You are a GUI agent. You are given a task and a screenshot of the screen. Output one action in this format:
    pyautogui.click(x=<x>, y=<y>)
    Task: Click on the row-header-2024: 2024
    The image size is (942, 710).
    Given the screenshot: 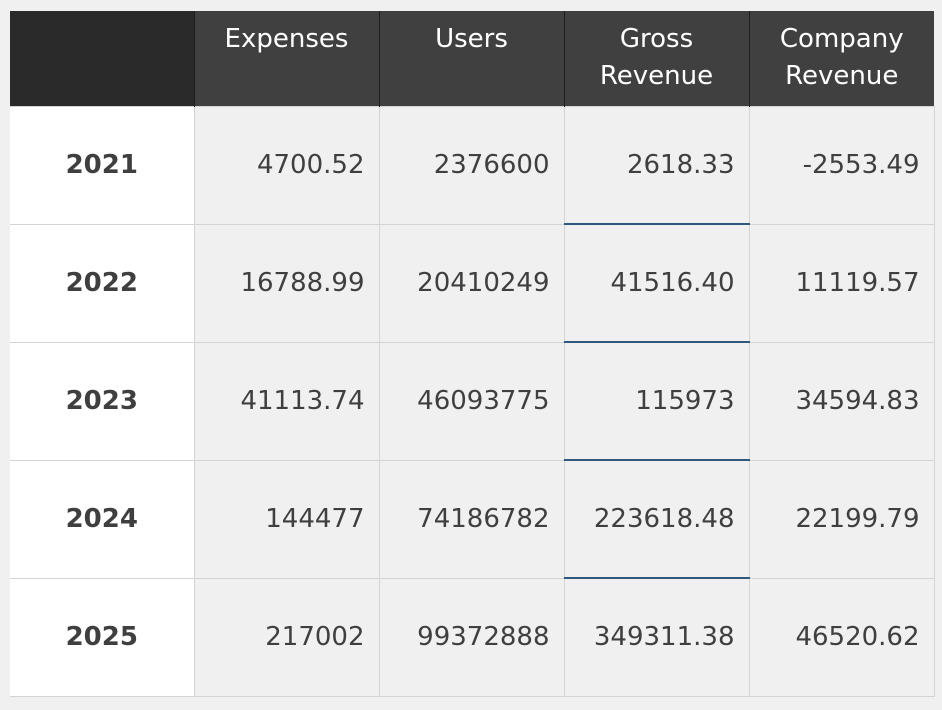 What is the action you would take?
    pyautogui.click(x=102, y=519)
    